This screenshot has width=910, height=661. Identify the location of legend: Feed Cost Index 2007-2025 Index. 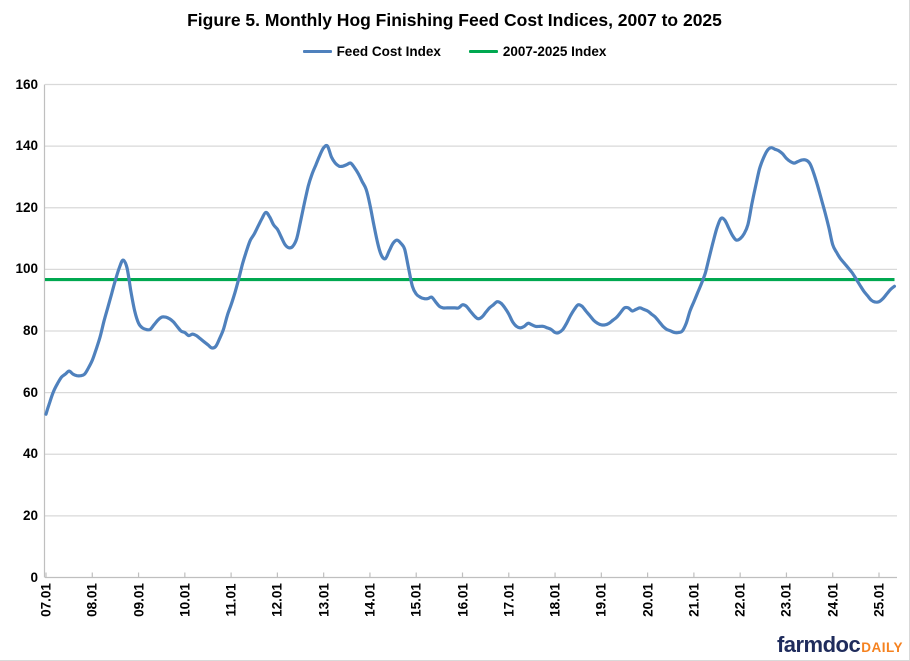
(454, 51).